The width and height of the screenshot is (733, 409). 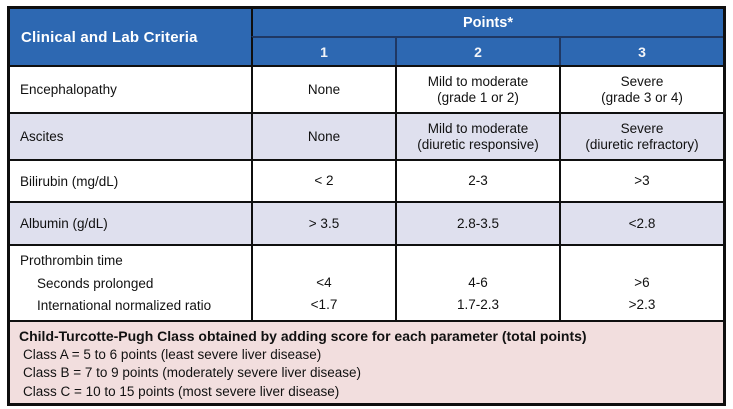 I want to click on prothrombin-seconds-label: Seconds prolonged, so click(x=95, y=283).